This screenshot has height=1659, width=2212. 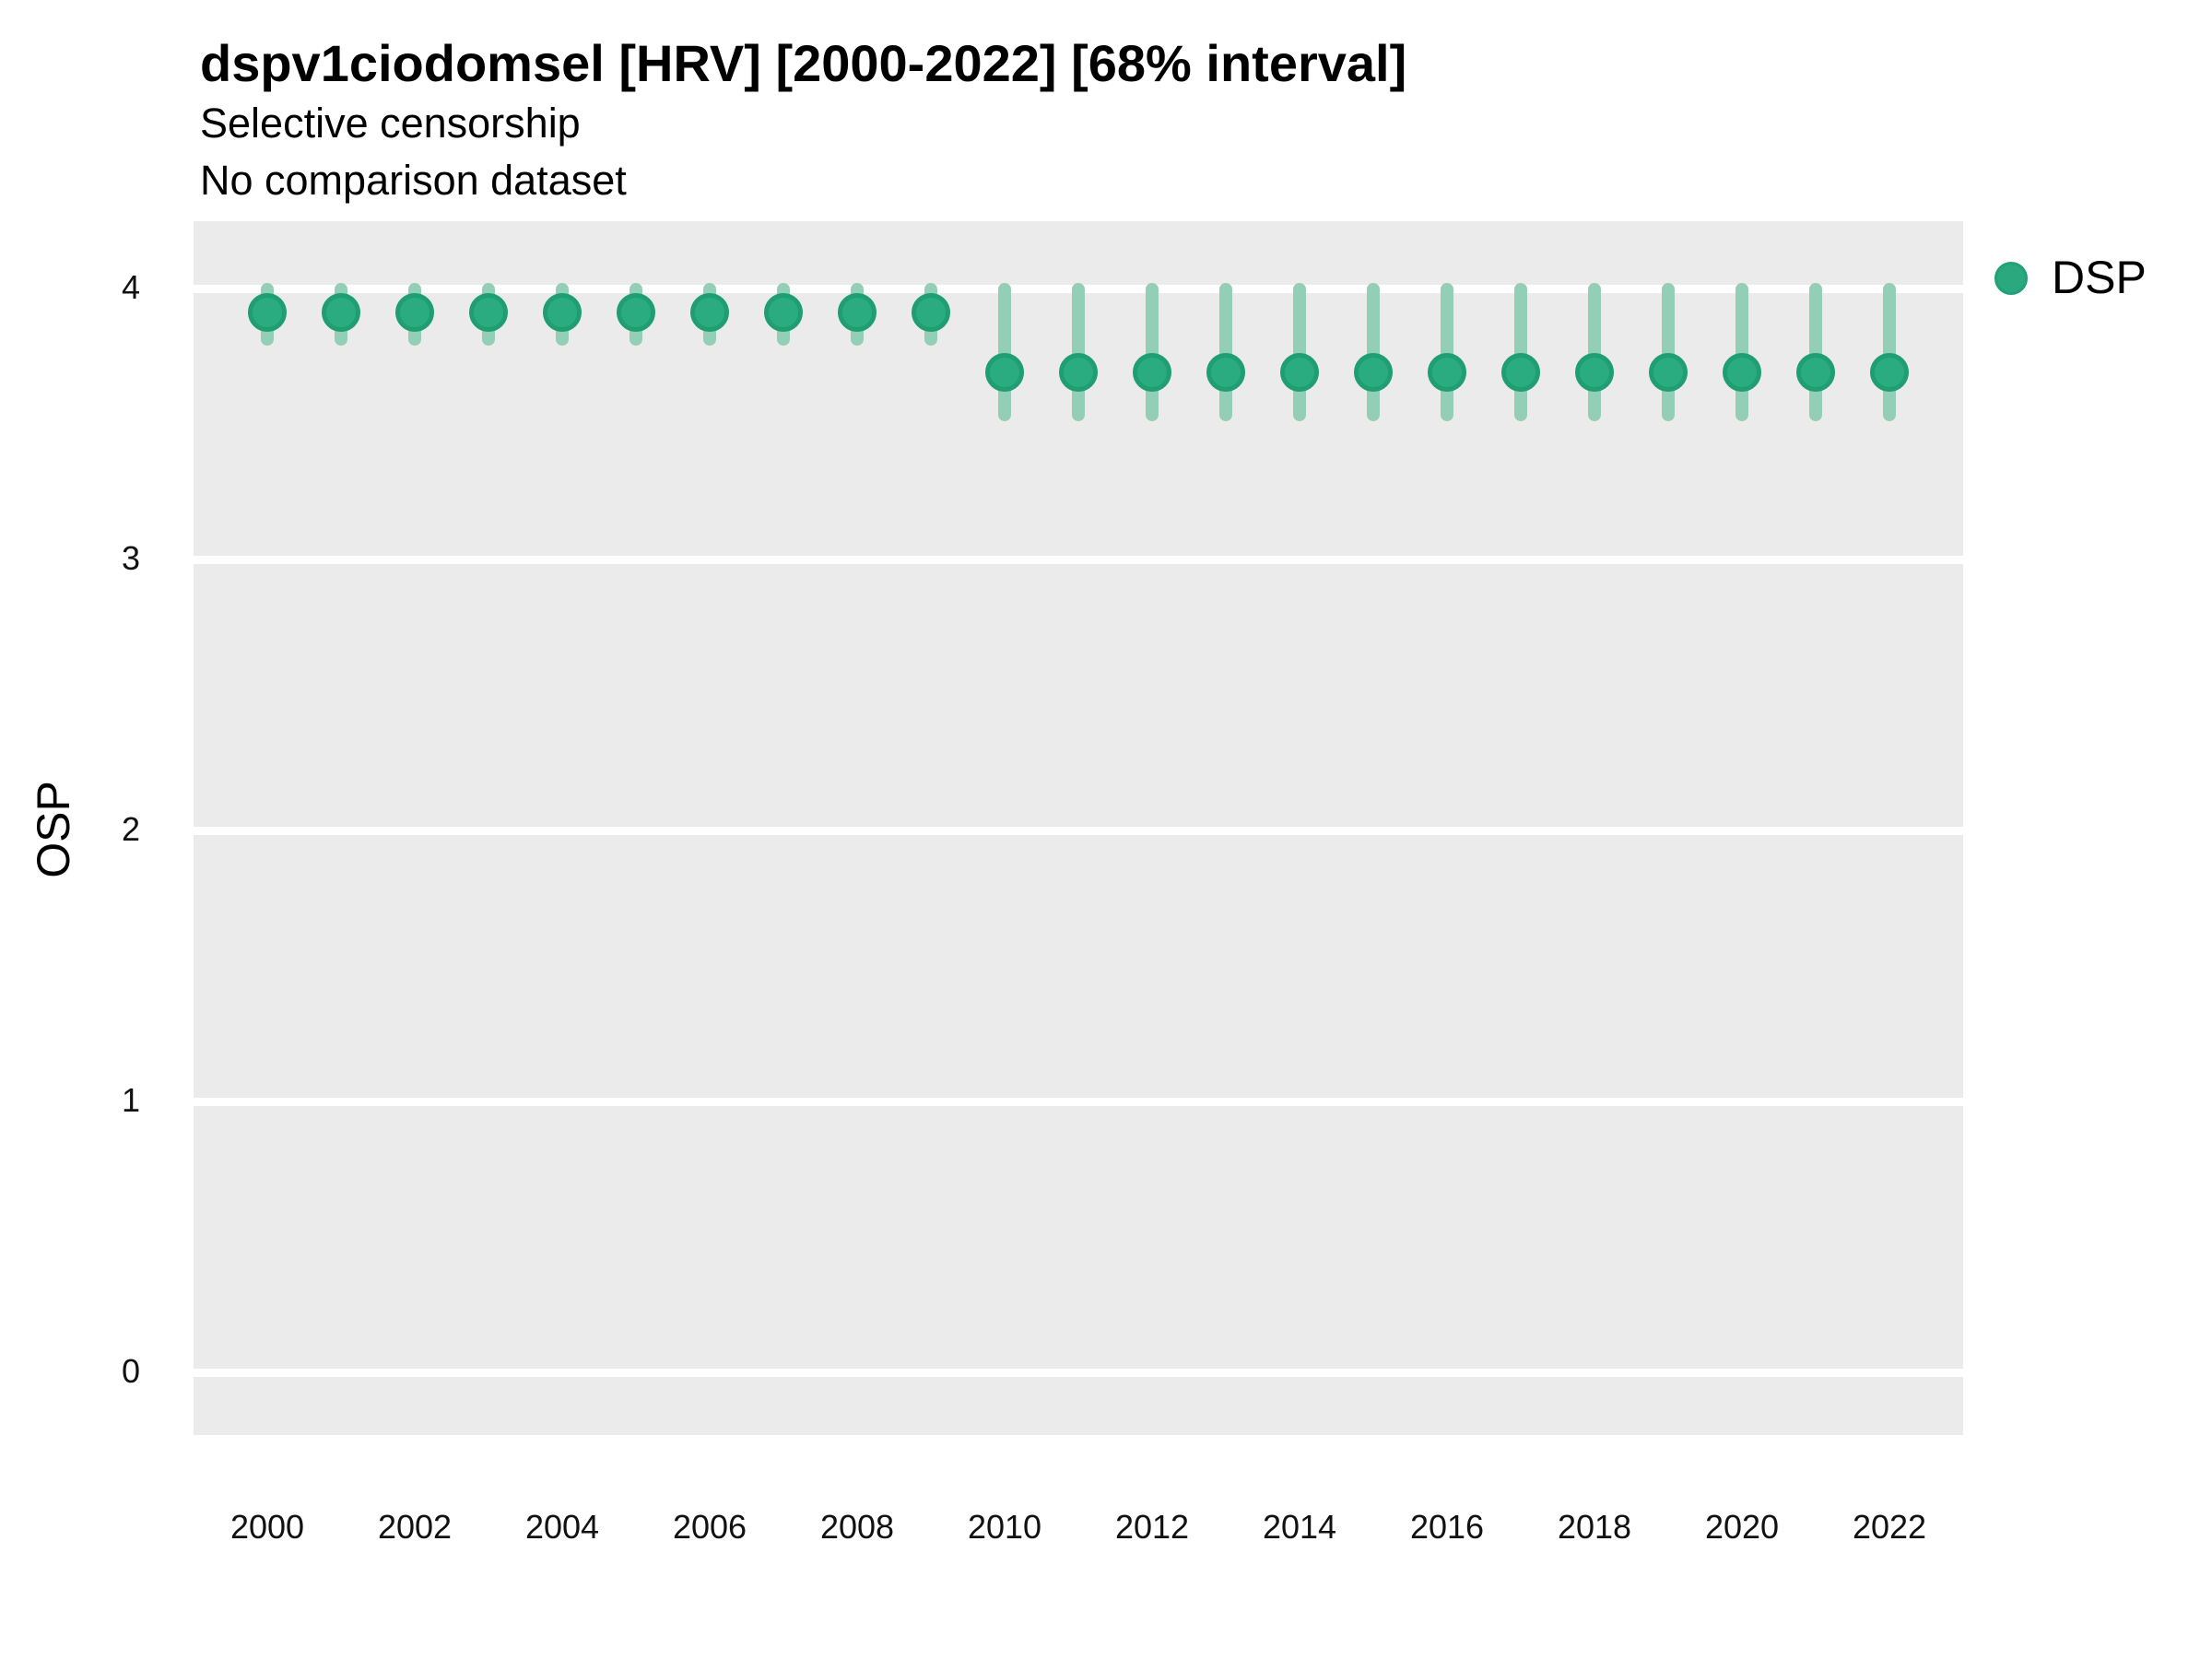 I want to click on point-estimate-2019, so click(x=1668, y=373).